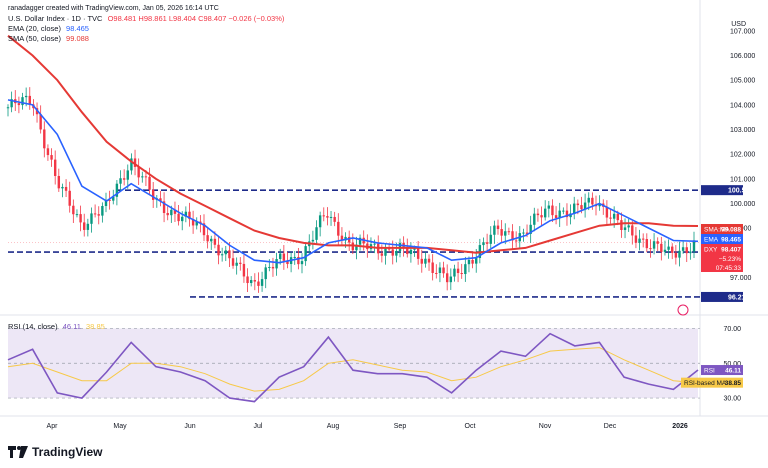 The height and width of the screenshot is (468, 768). Describe the element at coordinates (742, 56) in the screenshot. I see `price-tick-label: 106.000` at that location.